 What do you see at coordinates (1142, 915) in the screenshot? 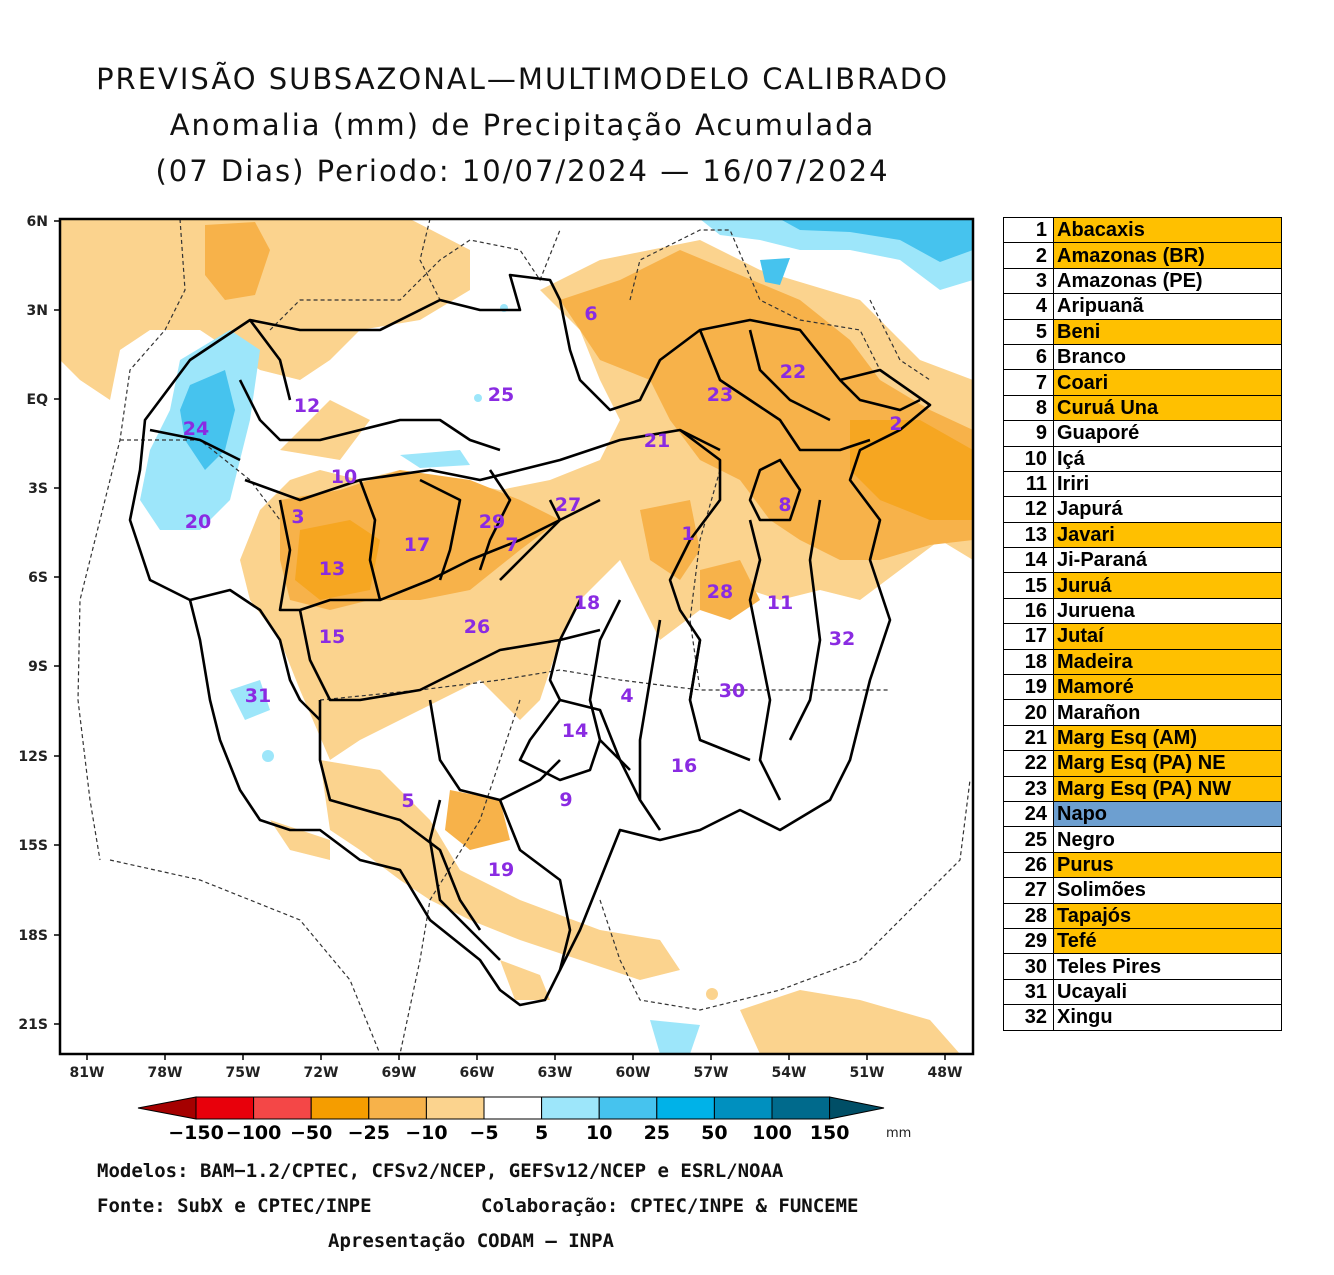
I see `legend-row: 28 Tapajós` at bounding box center [1142, 915].